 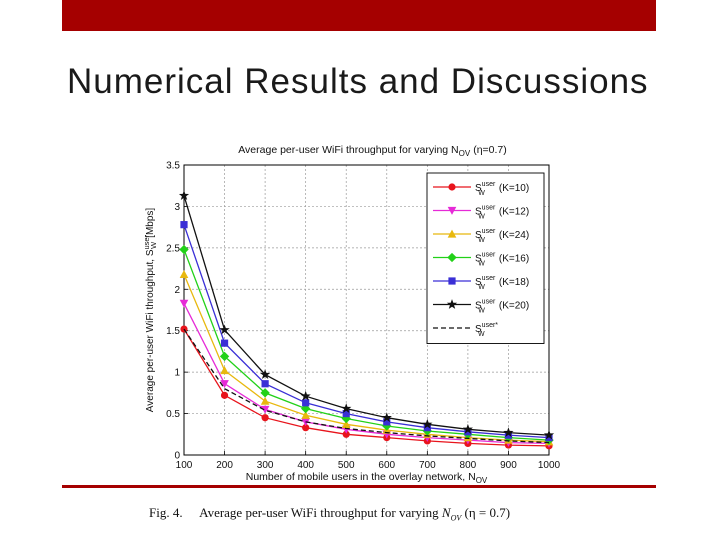 I want to click on caption-param: (η = 0.7), so click(x=487, y=512).